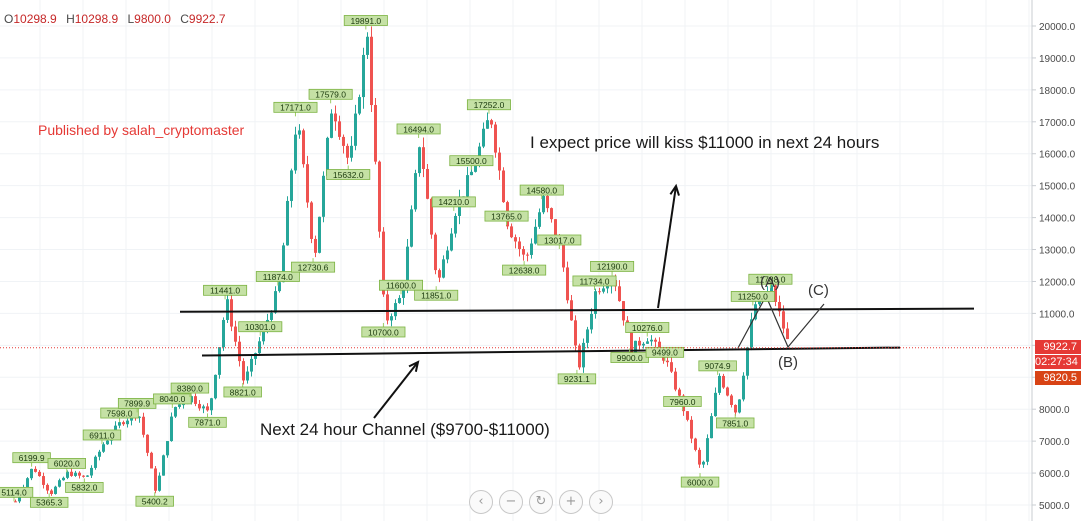 Image resolution: width=1089 pixels, height=521 pixels. What do you see at coordinates (511, 502) in the screenshot?
I see `zoom-out-button: −` at bounding box center [511, 502].